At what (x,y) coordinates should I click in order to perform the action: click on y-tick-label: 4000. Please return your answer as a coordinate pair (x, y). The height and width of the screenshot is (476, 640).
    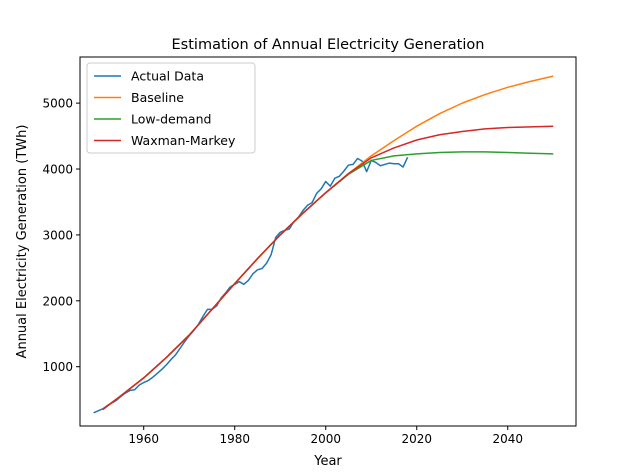
    Looking at the image, I should click on (57, 170).